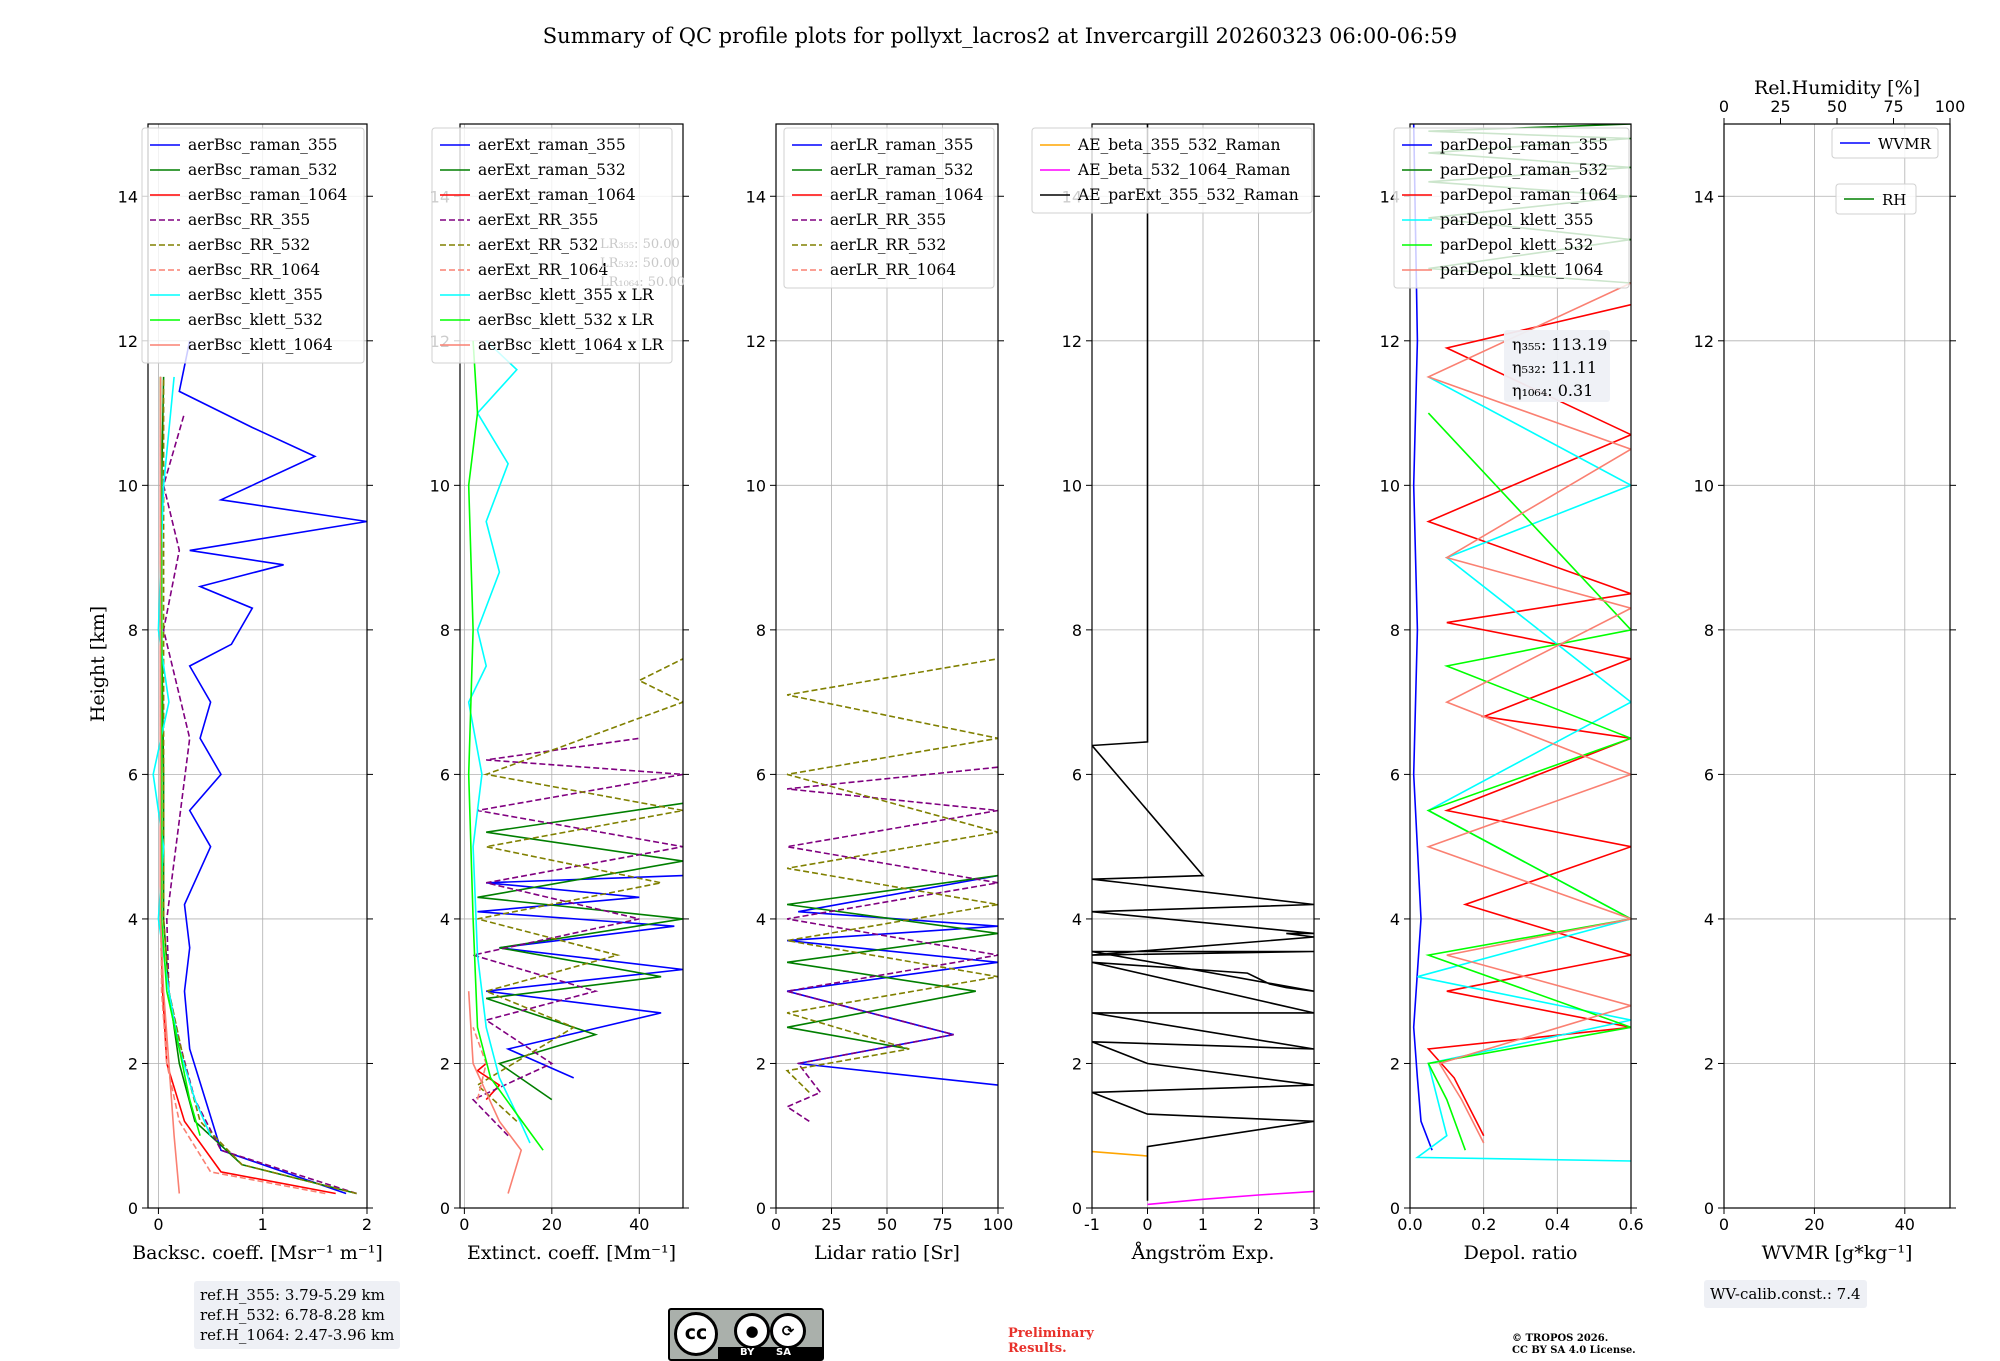  Describe the element at coordinates (1051, 1333) in the screenshot. I see `preliminary-line-1: Preliminary` at that location.